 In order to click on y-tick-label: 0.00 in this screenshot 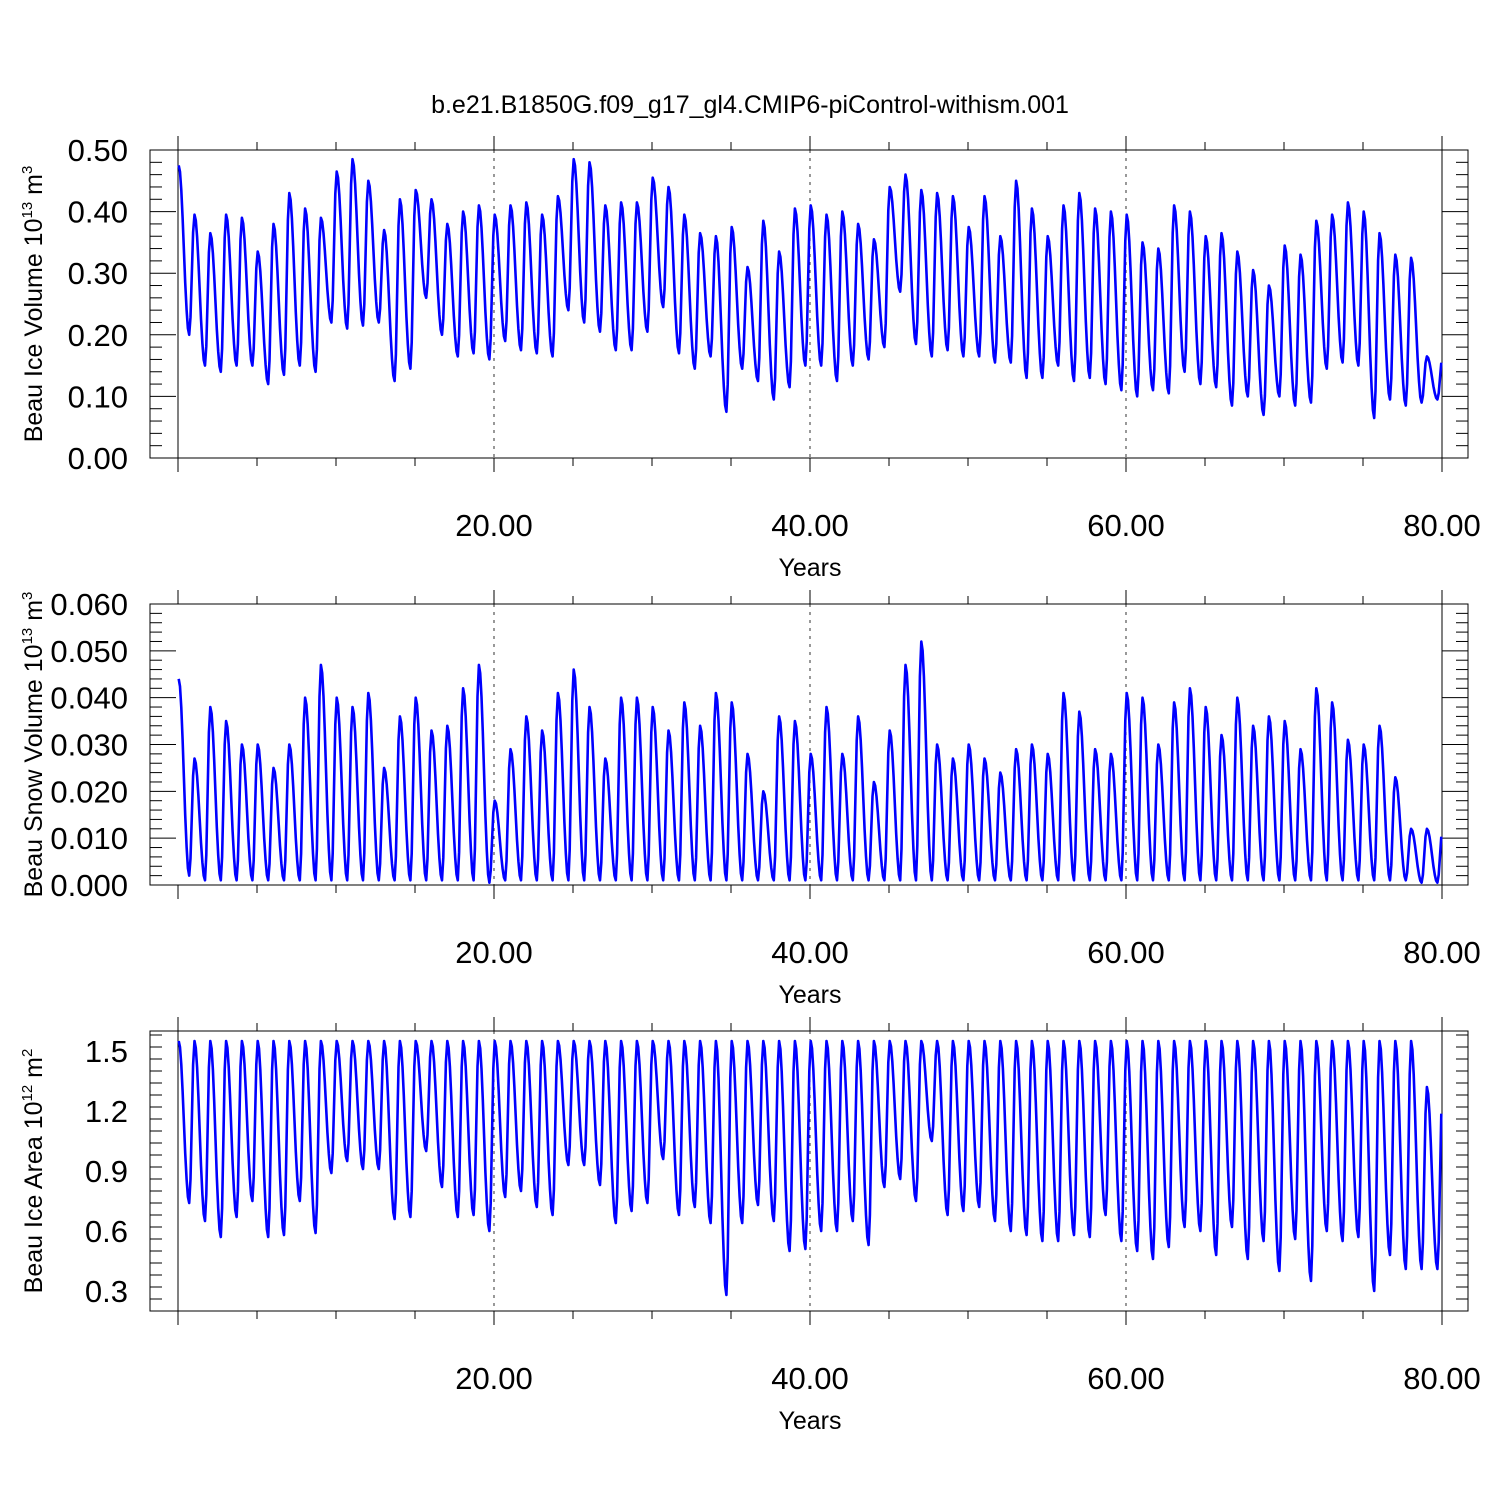, I will do `click(98, 458)`.